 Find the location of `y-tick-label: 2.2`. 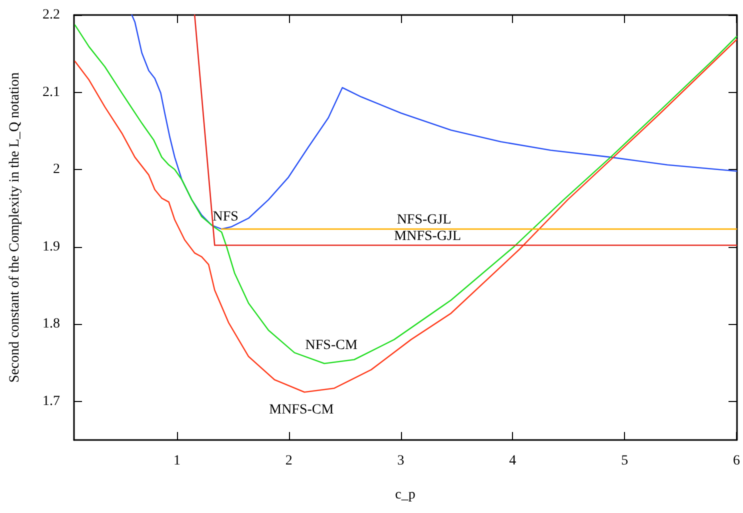

y-tick-label: 2.2 is located at coordinates (51, 15).